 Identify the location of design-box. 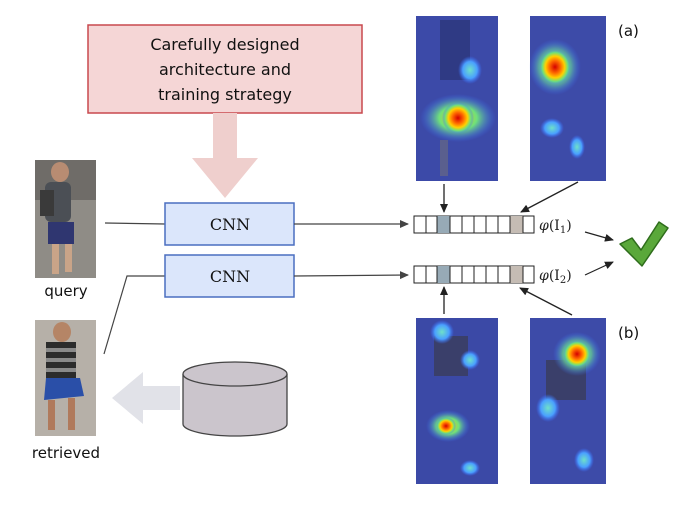
(225, 69).